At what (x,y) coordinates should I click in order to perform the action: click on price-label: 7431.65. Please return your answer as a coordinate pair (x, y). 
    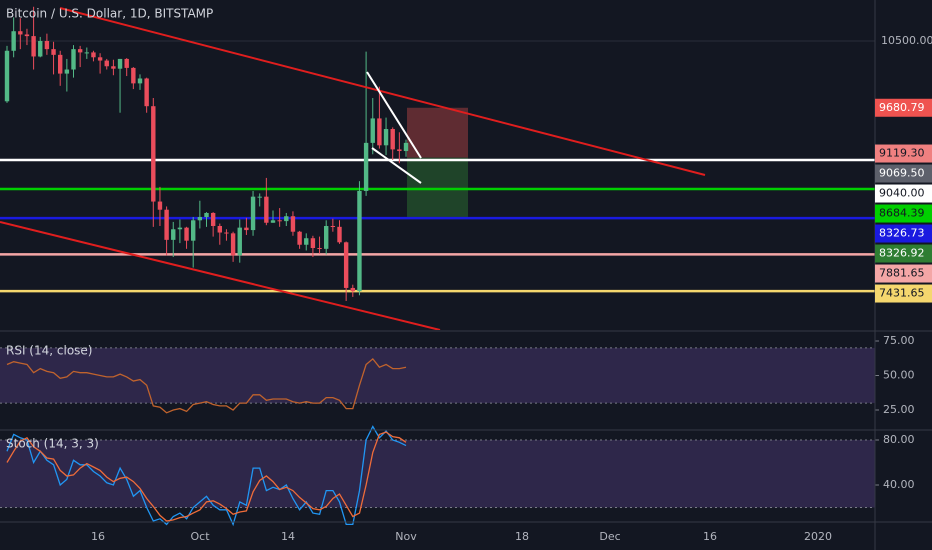
    Looking at the image, I should click on (902, 293).